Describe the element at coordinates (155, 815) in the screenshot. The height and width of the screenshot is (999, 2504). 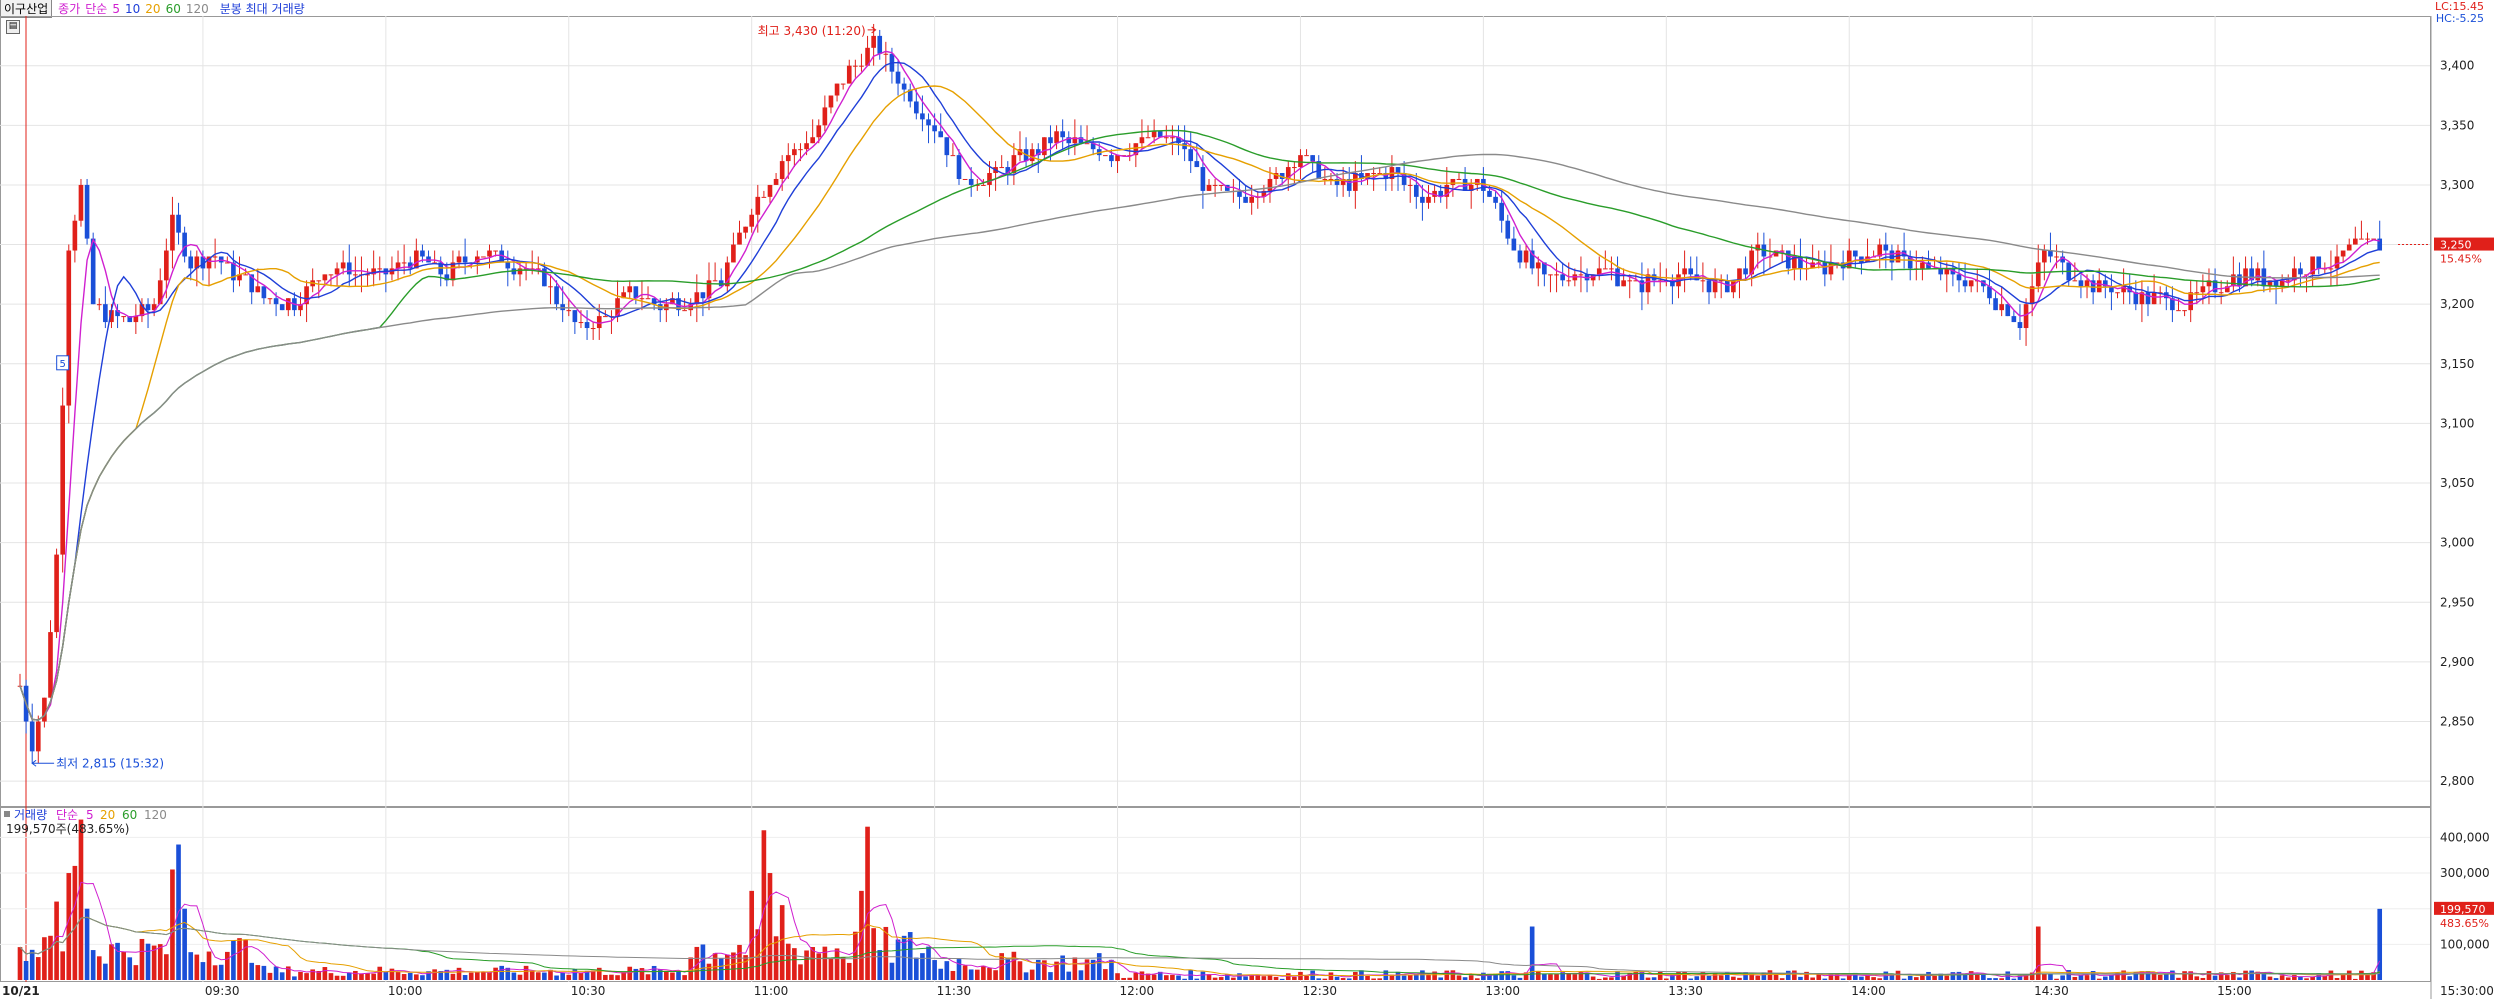
I see `volume-legend-item: 120` at that location.